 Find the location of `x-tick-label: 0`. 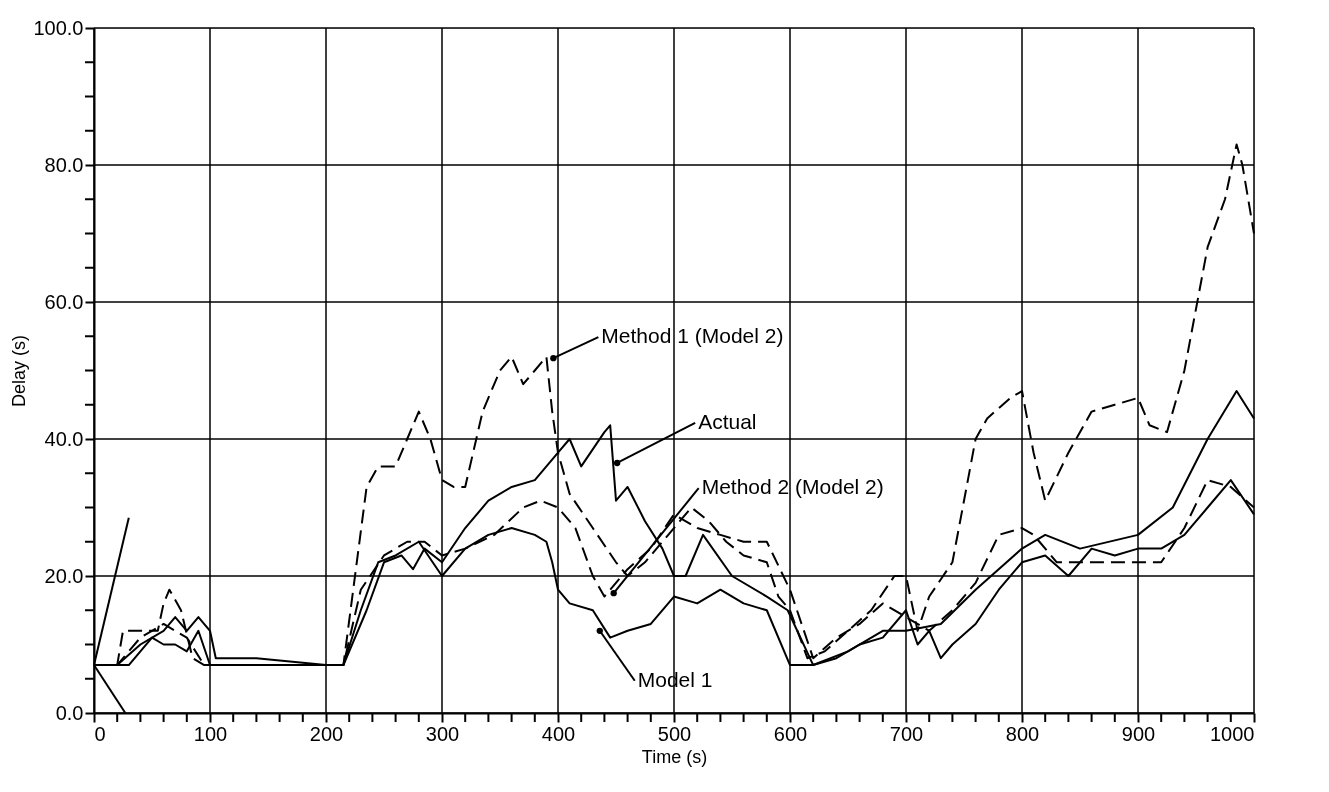

x-tick-label: 0 is located at coordinates (100, 733).